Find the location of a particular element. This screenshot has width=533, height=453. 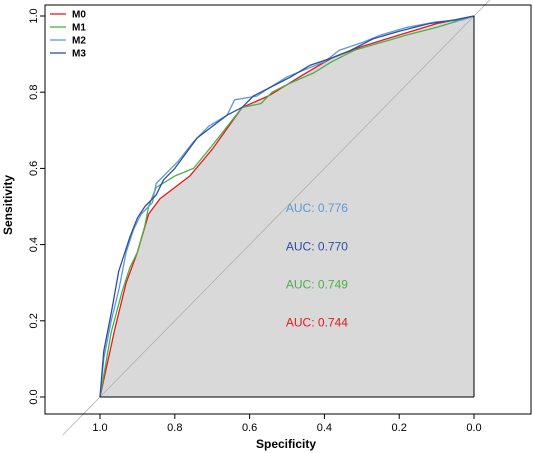

auc-label-m1: AUC: 0.749 is located at coordinates (317, 284).